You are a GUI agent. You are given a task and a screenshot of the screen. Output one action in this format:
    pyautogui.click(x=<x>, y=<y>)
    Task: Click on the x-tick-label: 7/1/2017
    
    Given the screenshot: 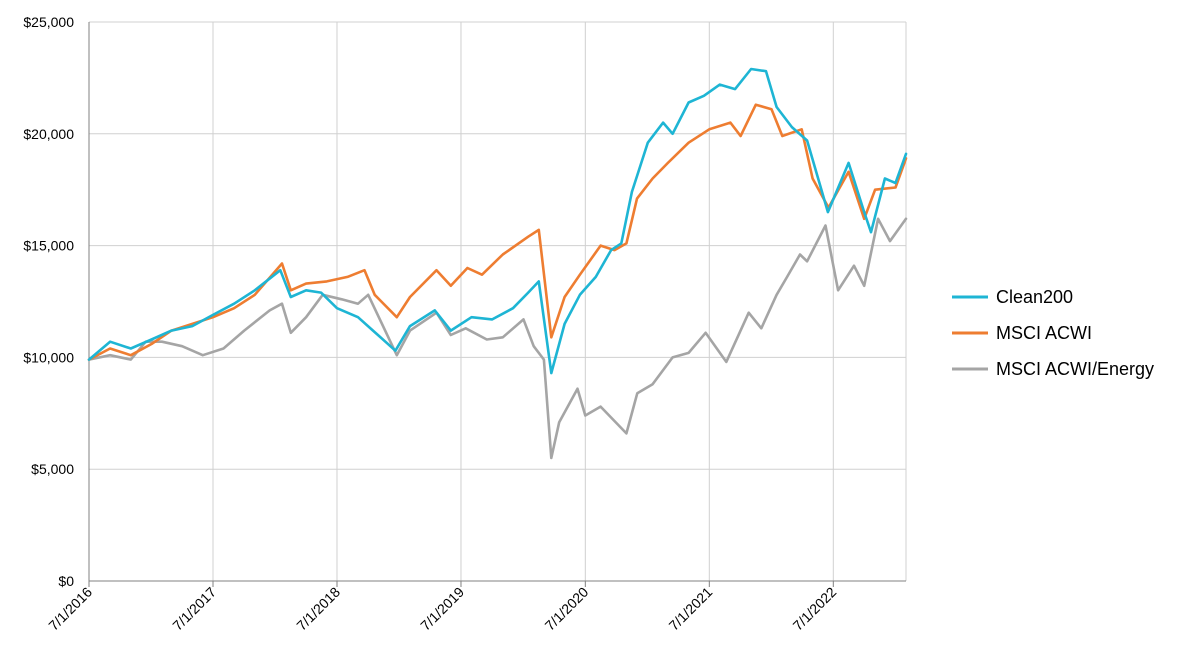 What is the action you would take?
    pyautogui.click(x=194, y=609)
    